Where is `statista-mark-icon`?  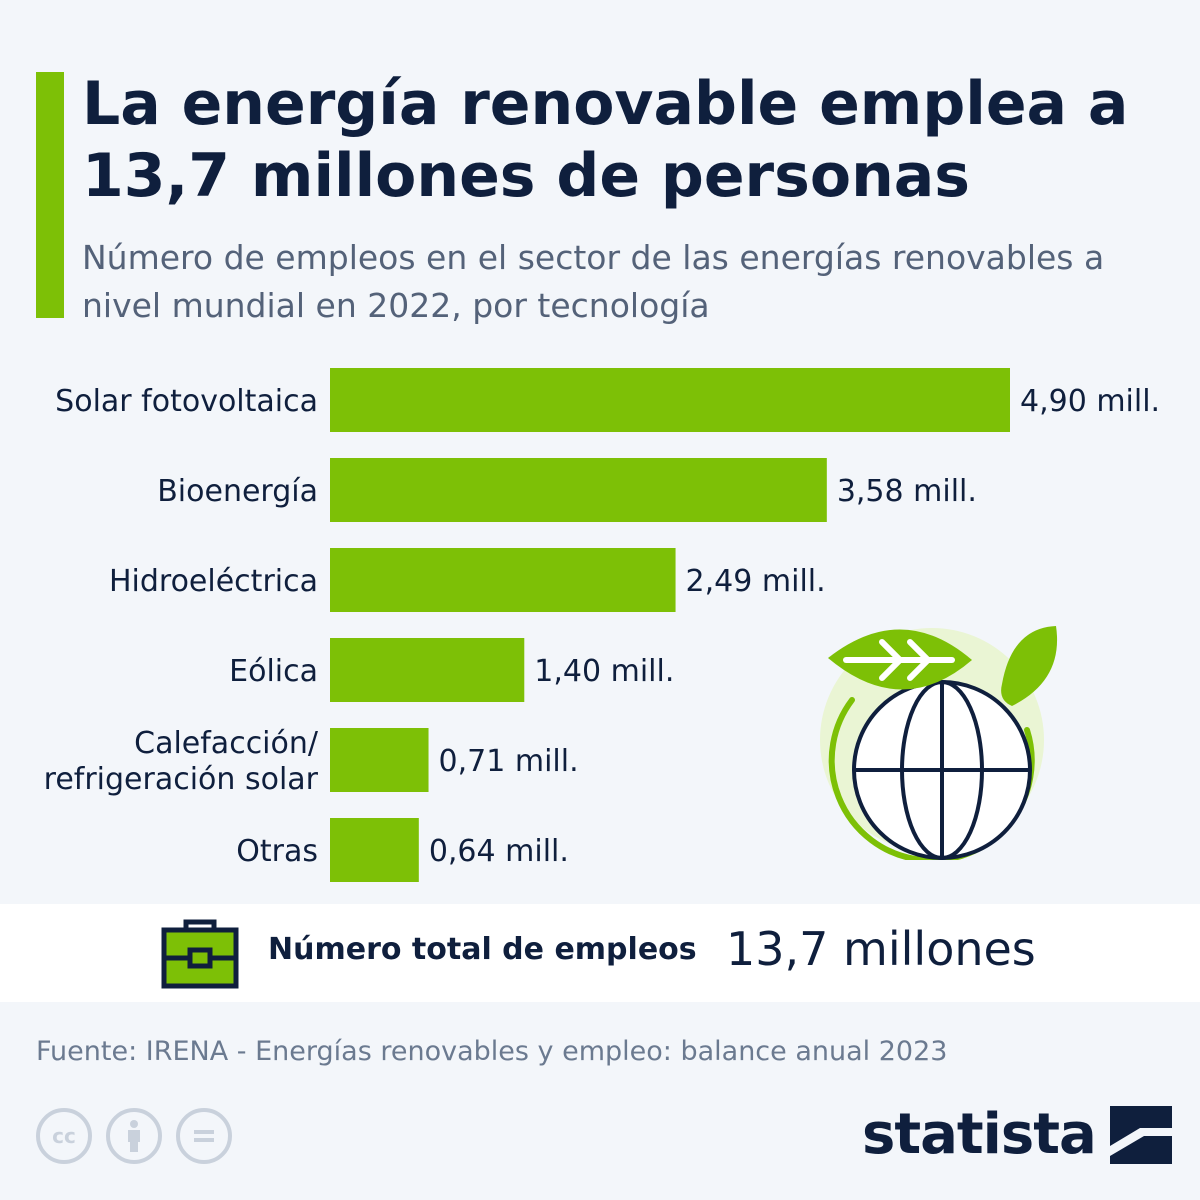 statista-mark-icon is located at coordinates (1140, 1134).